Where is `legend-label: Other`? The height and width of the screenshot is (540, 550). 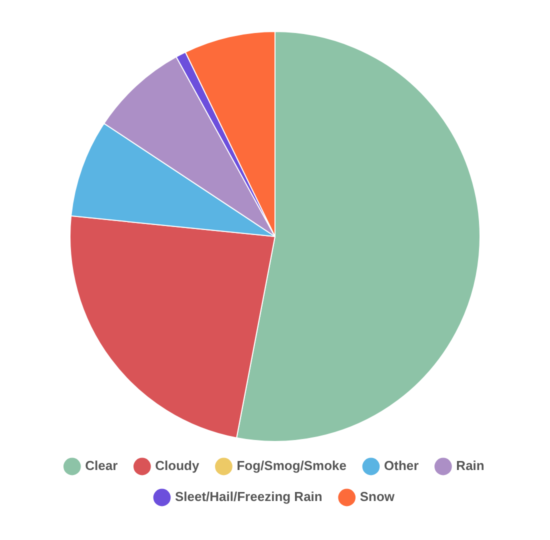 legend-label: Other is located at coordinates (401, 466).